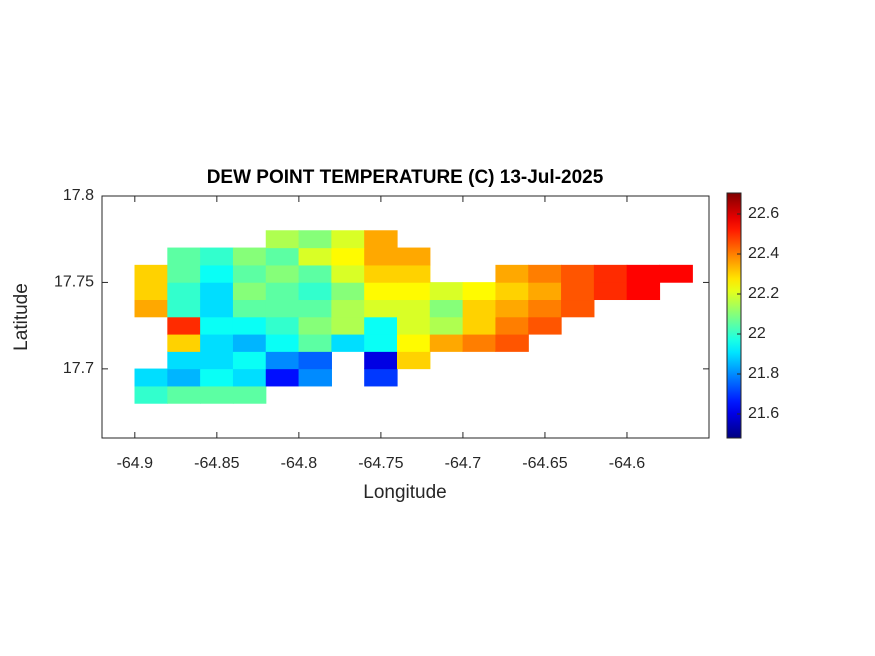 This screenshot has height=656, width=875. What do you see at coordinates (135, 463) in the screenshot?
I see `x-tick-label: -64.9` at bounding box center [135, 463].